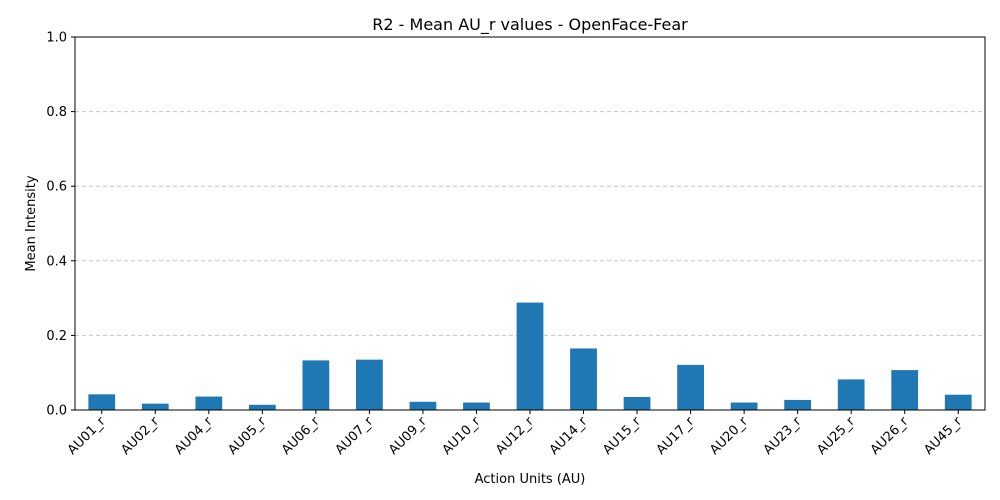  I want to click on chart-title: R2 - Mean AU_r values - OpenFace-Fear, so click(530, 25).